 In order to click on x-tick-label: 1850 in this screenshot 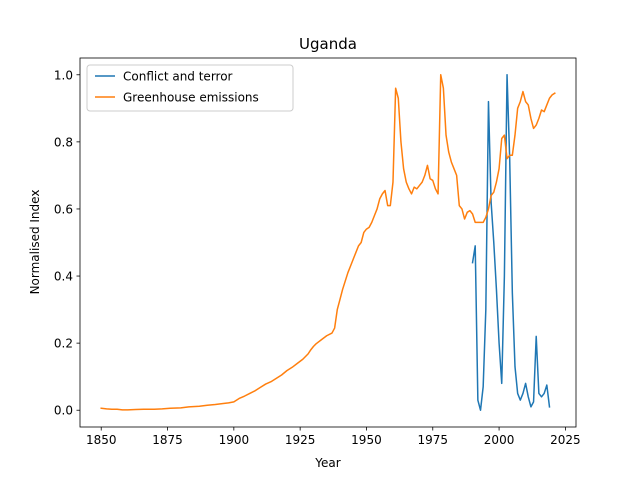, I will do `click(101, 440)`.